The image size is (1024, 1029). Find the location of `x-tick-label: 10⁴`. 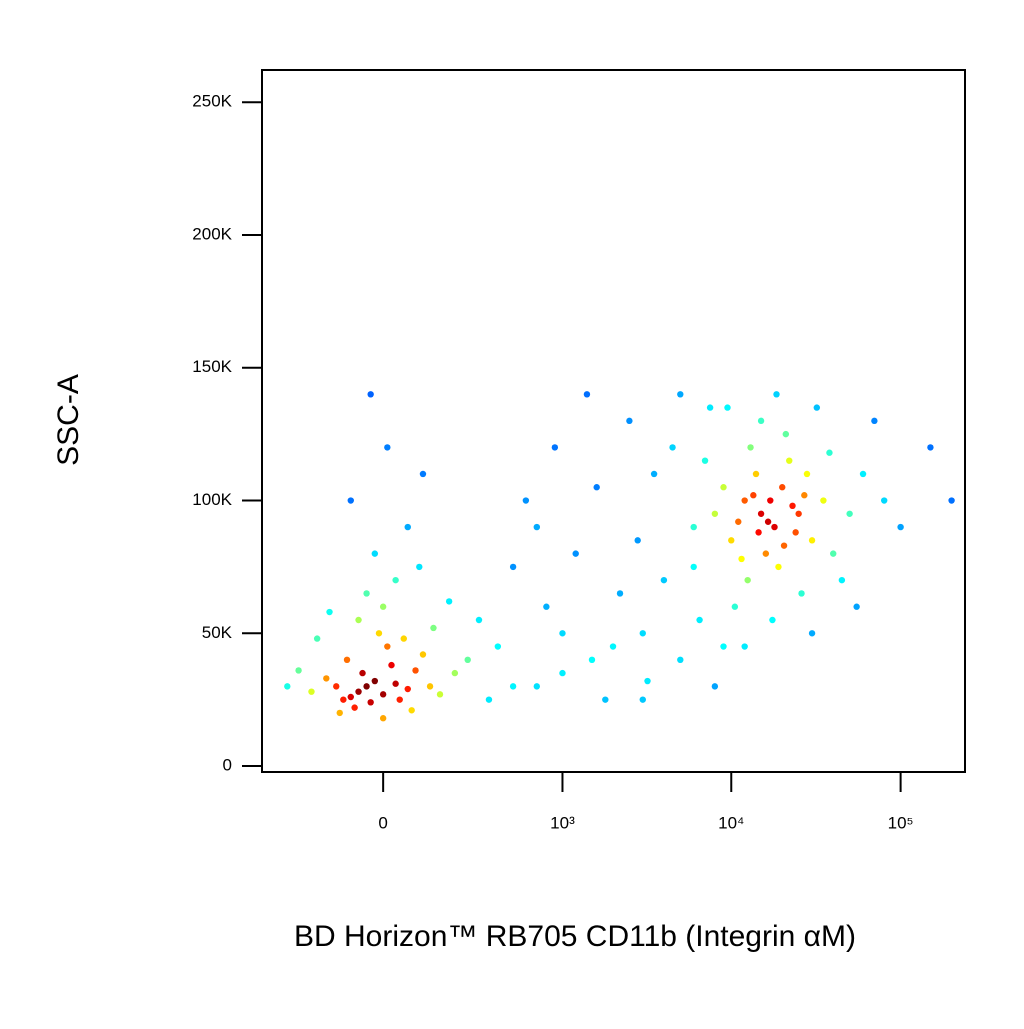

x-tick-label: 10⁴ is located at coordinates (731, 822).